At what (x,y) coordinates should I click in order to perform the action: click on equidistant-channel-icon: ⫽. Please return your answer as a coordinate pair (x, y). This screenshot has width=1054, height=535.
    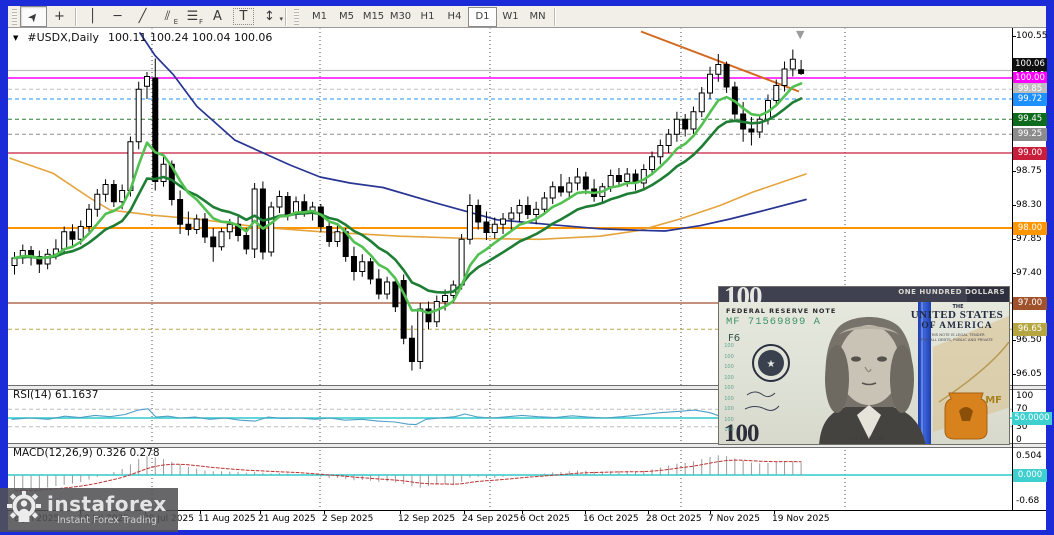
    Looking at the image, I should click on (167, 16).